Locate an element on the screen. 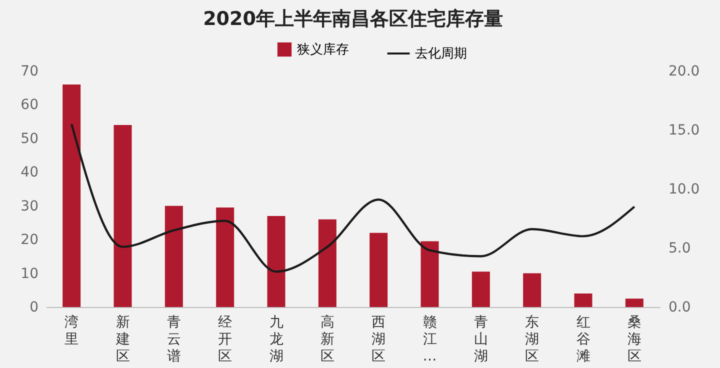 Image resolution: width=720 pixels, height=368 pixels. x-tick-label: 高新区 is located at coordinates (327, 339).